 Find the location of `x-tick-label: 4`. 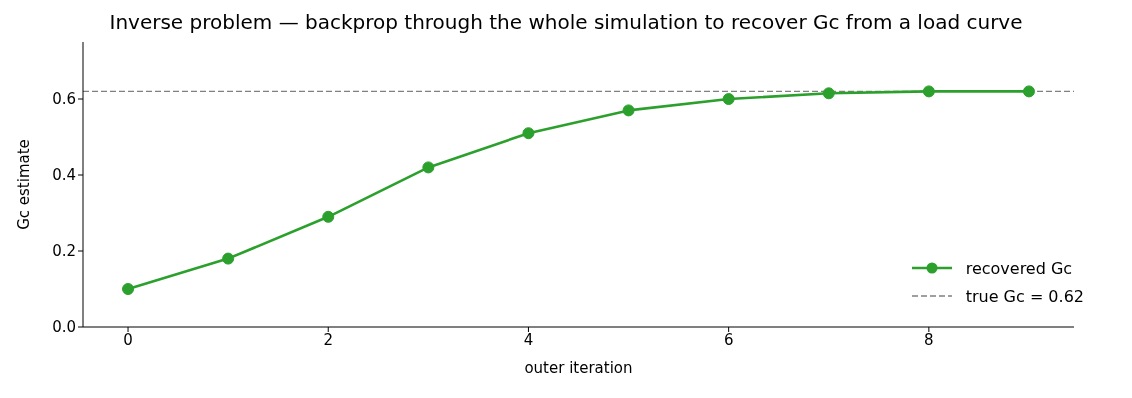

x-tick-label: 4 is located at coordinates (528, 339).